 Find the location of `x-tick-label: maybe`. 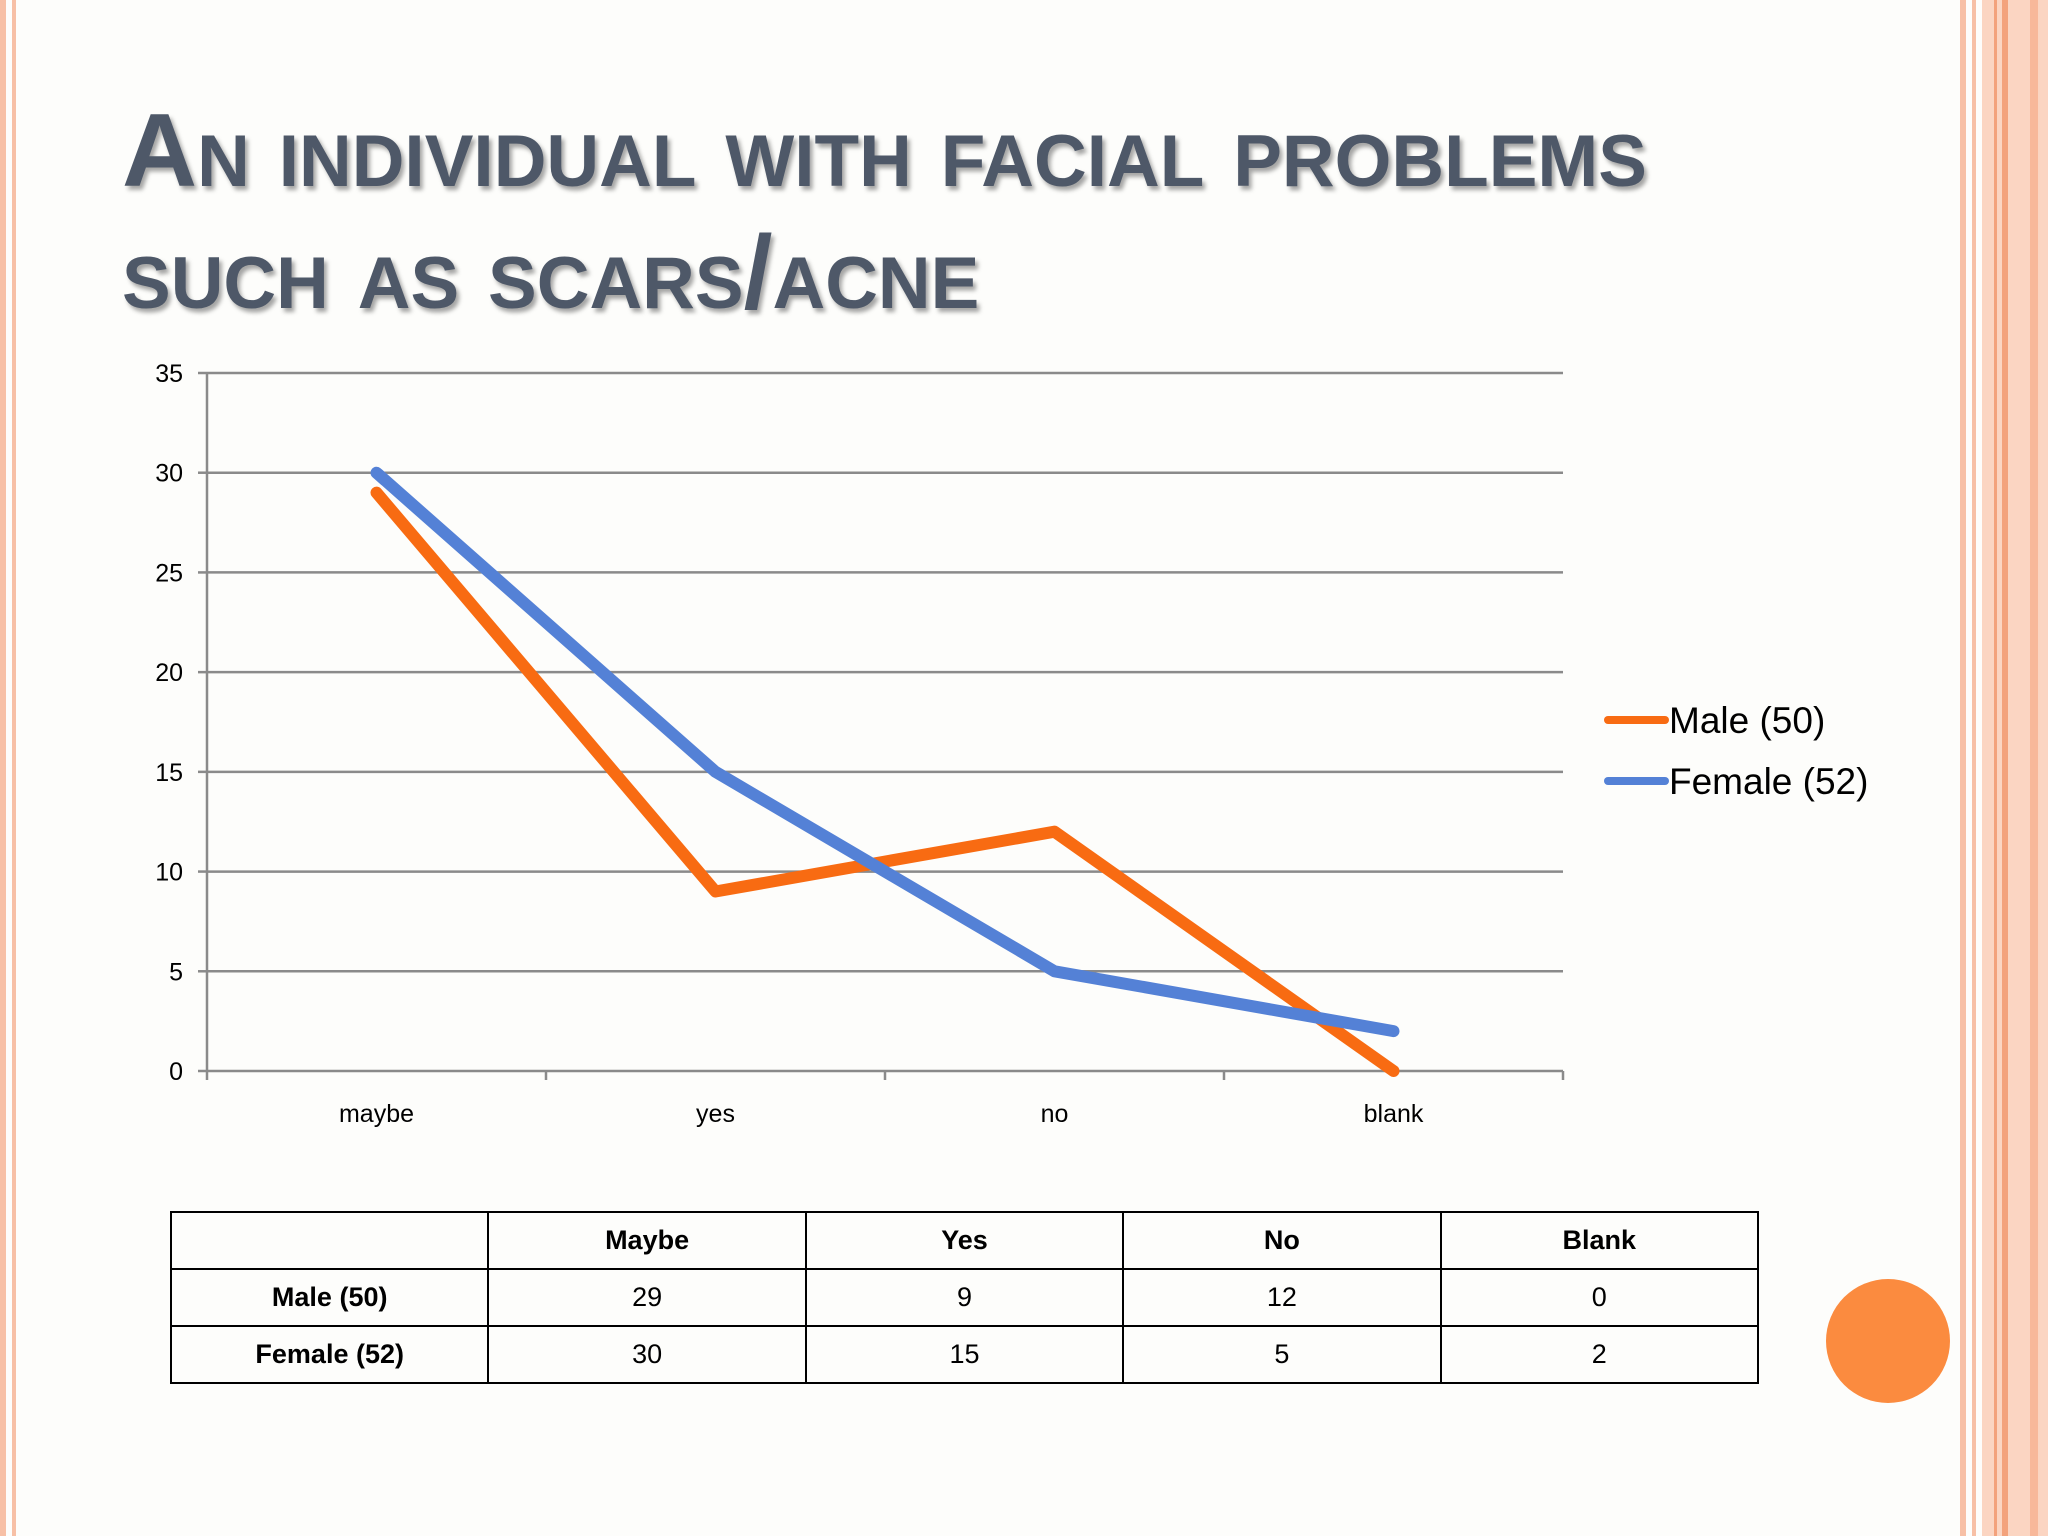

x-tick-label: maybe is located at coordinates (376, 1114).